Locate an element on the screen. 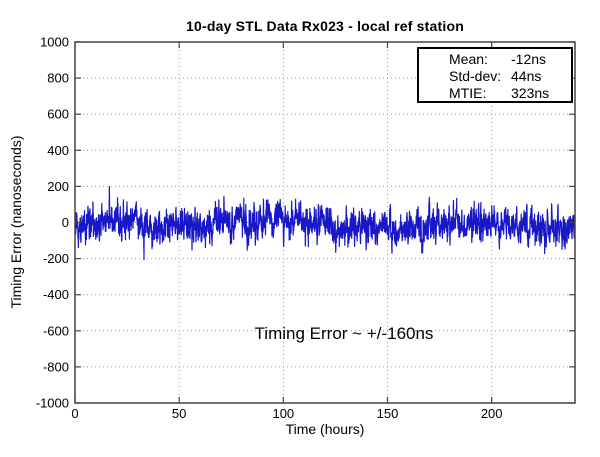  y-tick-label: 0 is located at coordinates (65, 222).